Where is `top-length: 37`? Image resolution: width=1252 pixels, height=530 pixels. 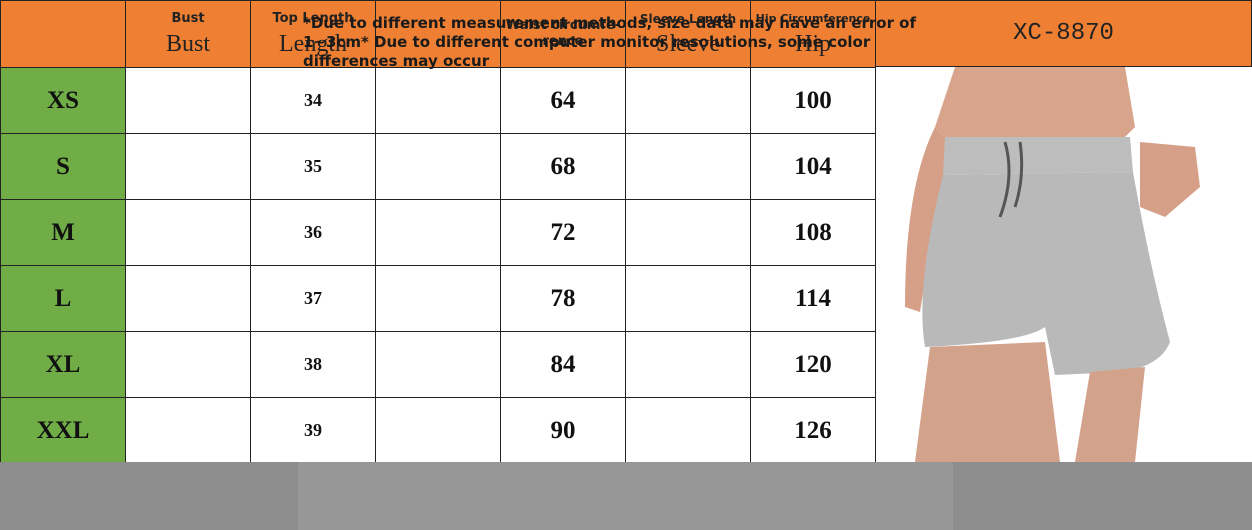 top-length: 37 is located at coordinates (313, 298).